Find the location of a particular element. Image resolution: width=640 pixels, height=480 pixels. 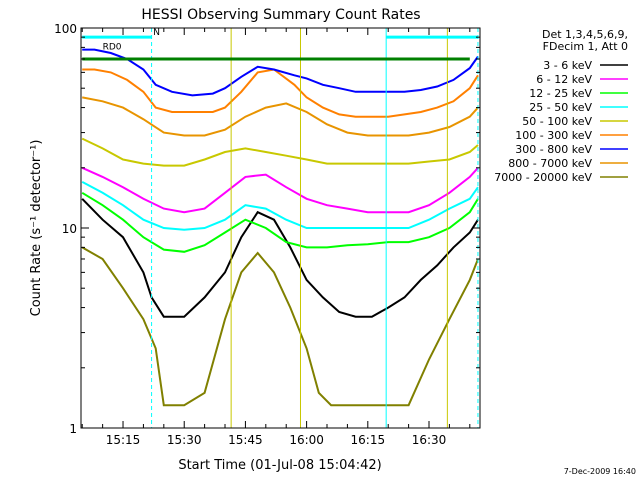

legend-label-6-12-kev: 6 - 12 keV is located at coordinates (564, 79).